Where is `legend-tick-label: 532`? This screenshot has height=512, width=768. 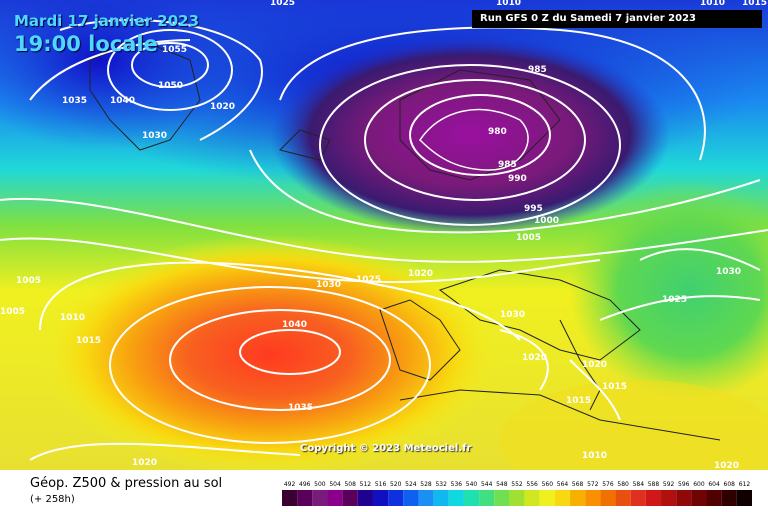
legend-tick-label: 532 is located at coordinates (441, 484).